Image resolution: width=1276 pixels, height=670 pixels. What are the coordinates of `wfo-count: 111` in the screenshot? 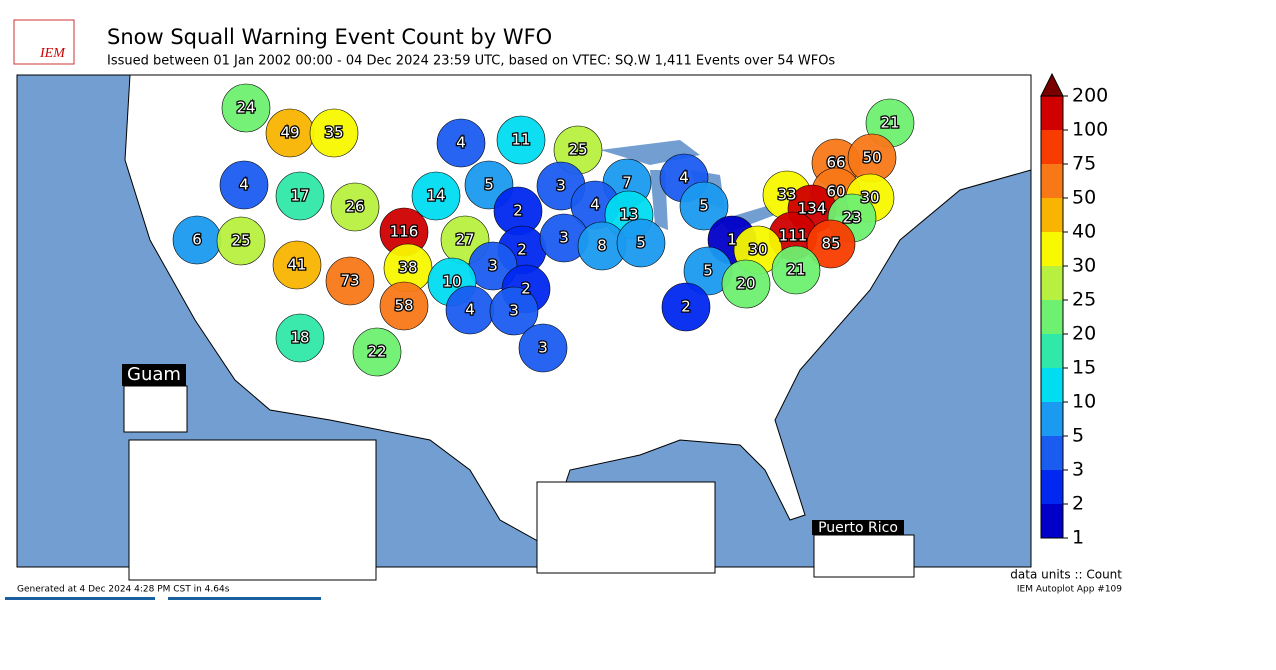 It's located at (793, 236).